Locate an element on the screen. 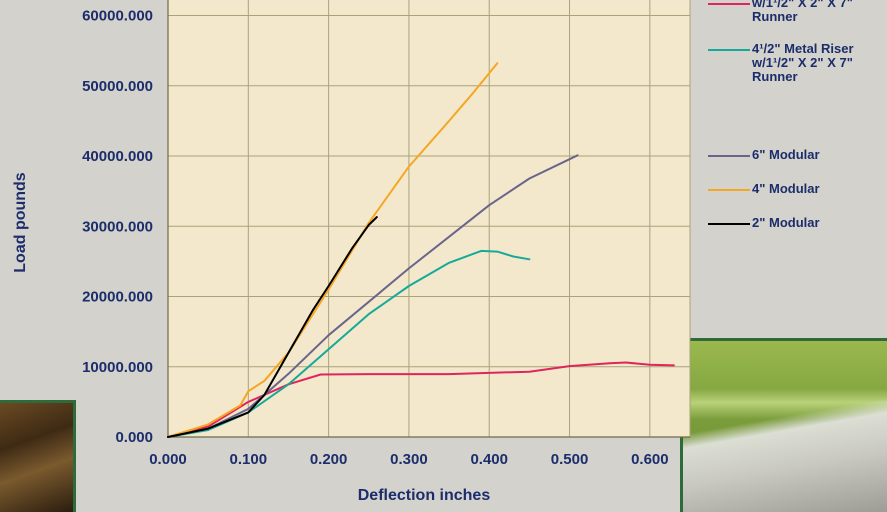 The image size is (887, 512). x-axis-title: Deflection inches is located at coordinates (424, 495).